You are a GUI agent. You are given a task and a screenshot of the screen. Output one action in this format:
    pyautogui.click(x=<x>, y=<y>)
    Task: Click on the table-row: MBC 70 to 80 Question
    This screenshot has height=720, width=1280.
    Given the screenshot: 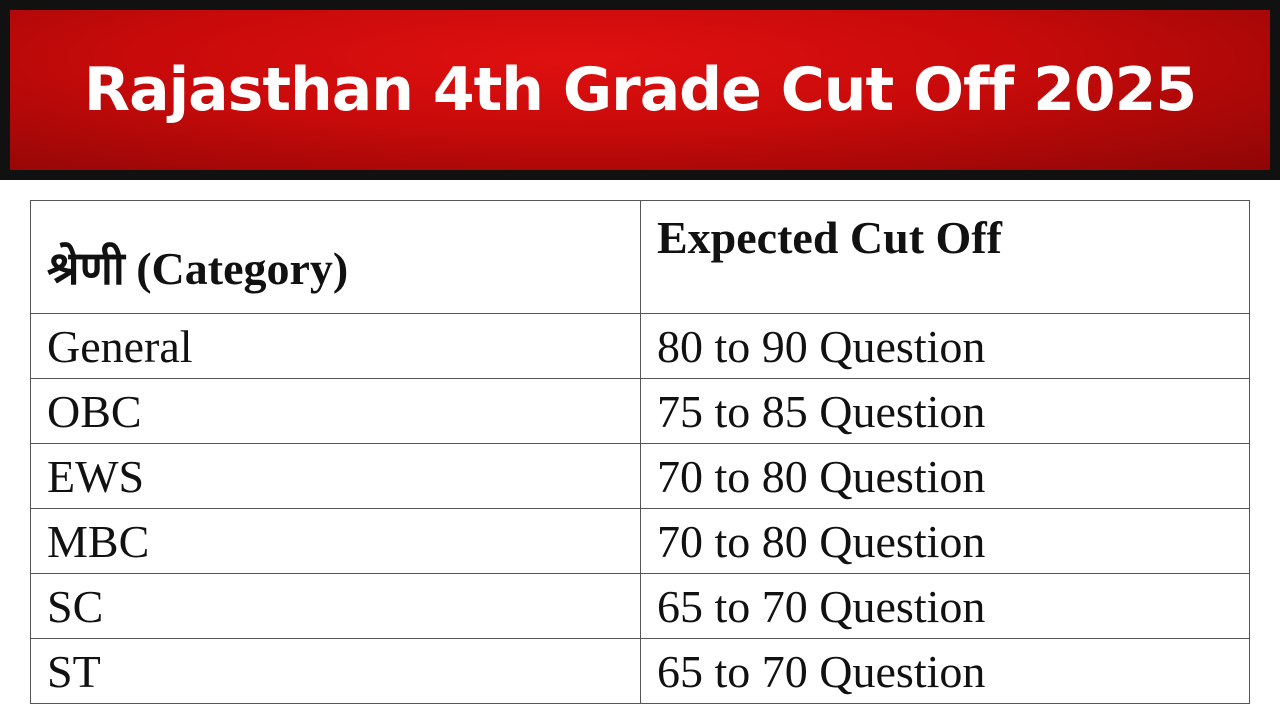 What is the action you would take?
    pyautogui.click(x=640, y=541)
    